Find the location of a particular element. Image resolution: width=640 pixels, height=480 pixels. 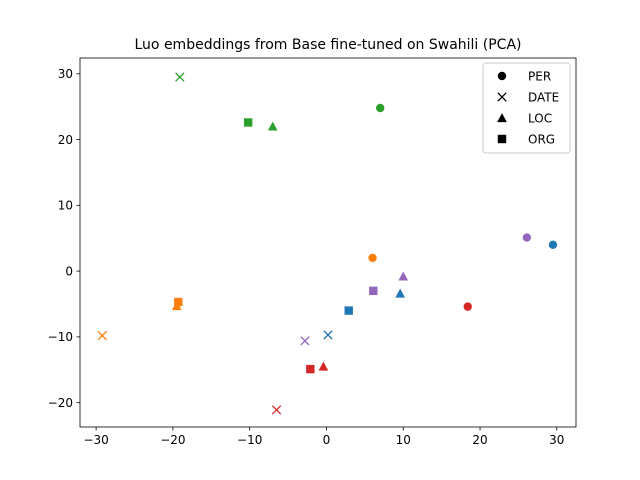

x-tick-label: −20 is located at coordinates (172, 440).